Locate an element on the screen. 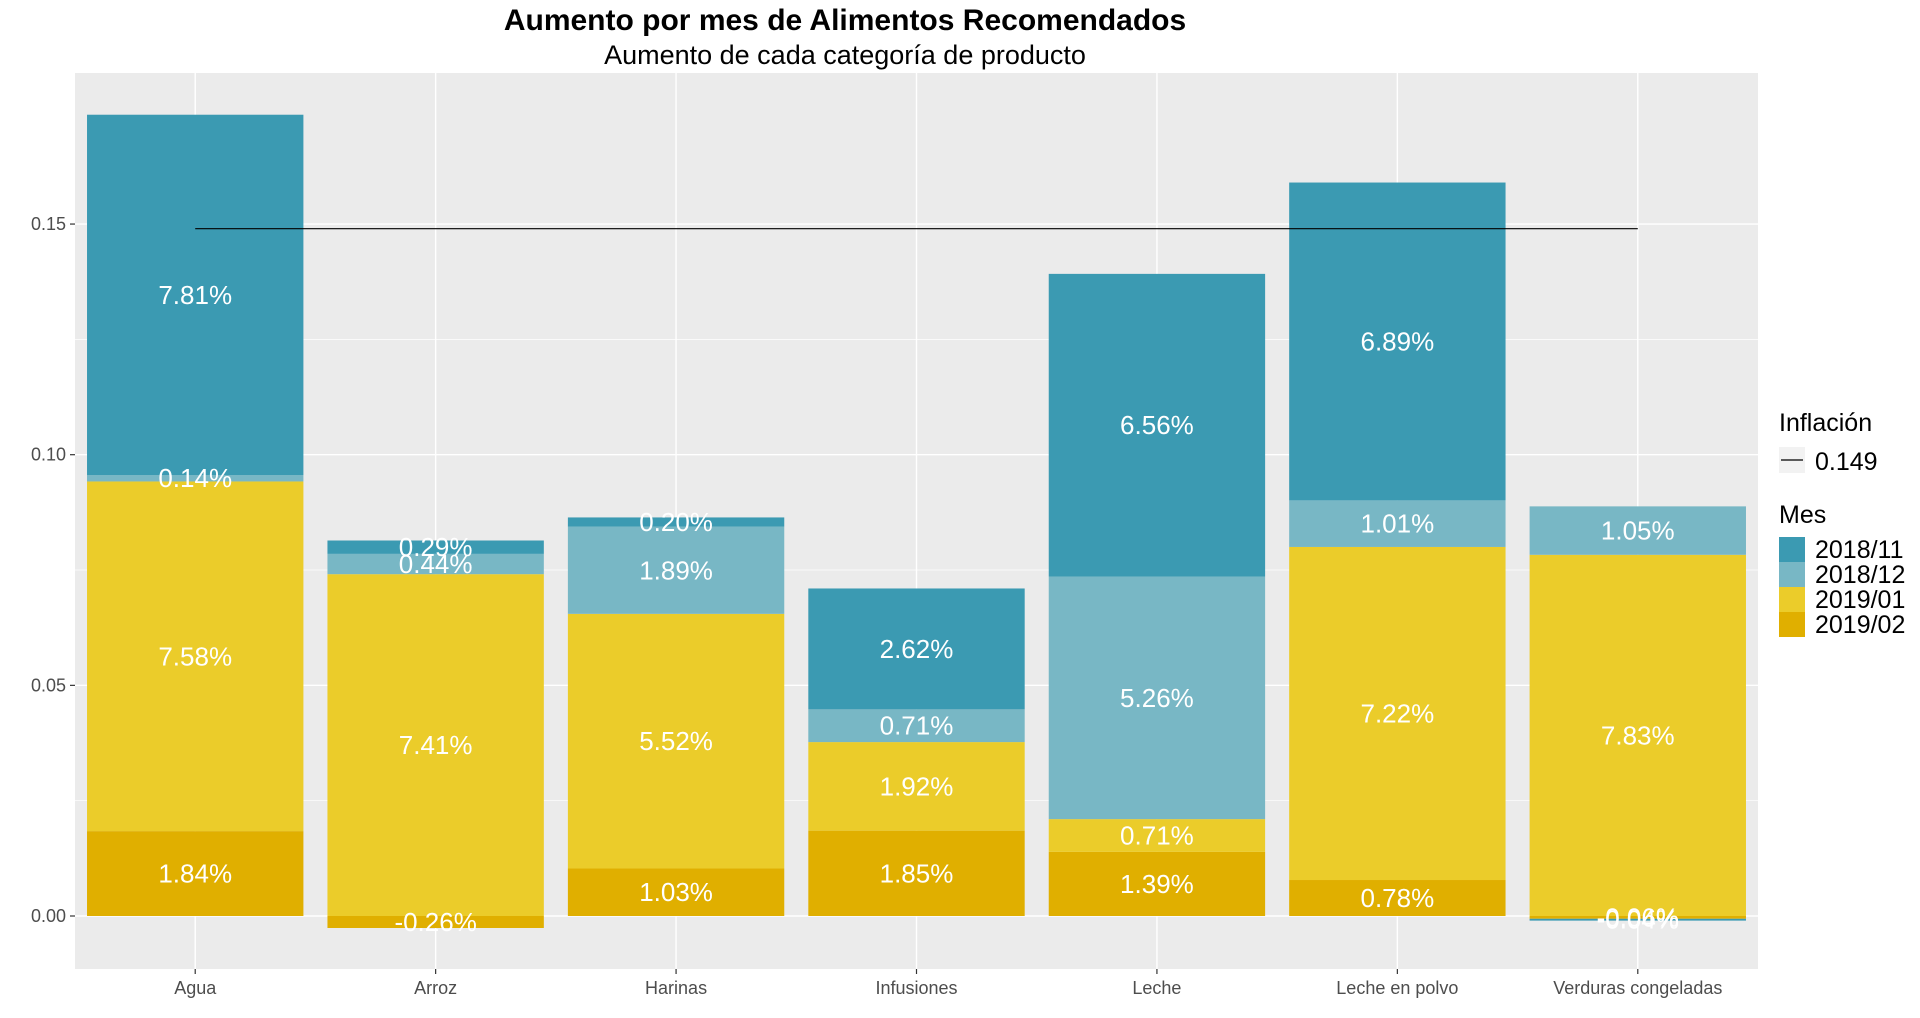 This screenshot has height=1018, width=1920. data-label: 5.52% is located at coordinates (676, 741).